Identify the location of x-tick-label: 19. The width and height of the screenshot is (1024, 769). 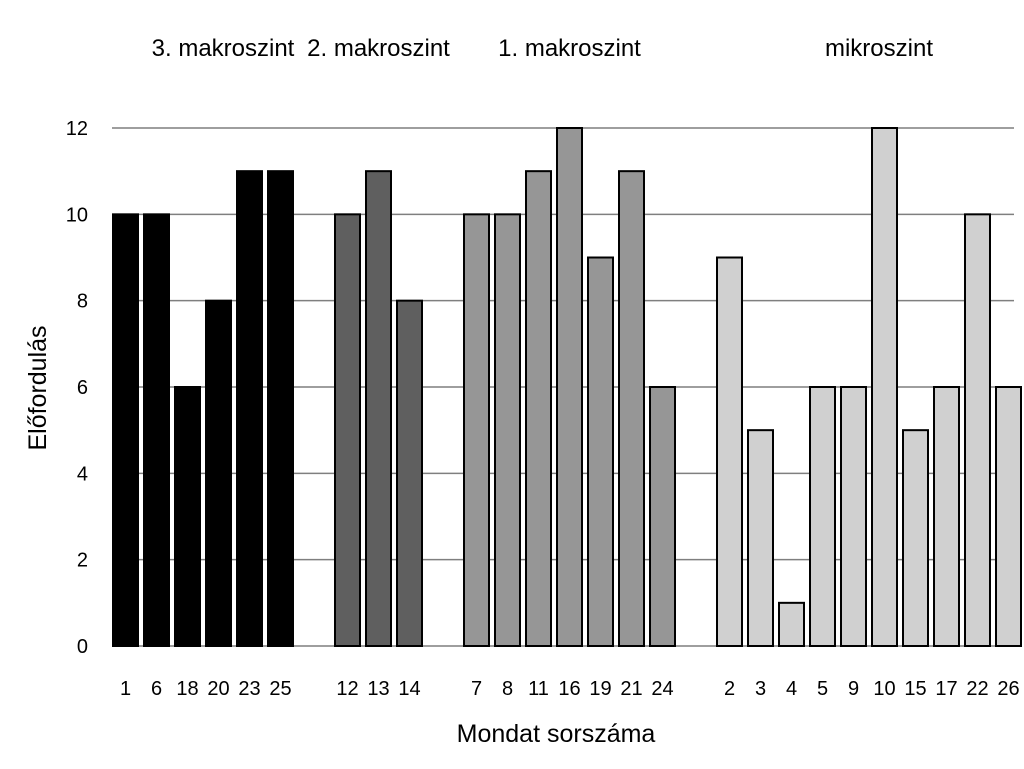
(600, 689).